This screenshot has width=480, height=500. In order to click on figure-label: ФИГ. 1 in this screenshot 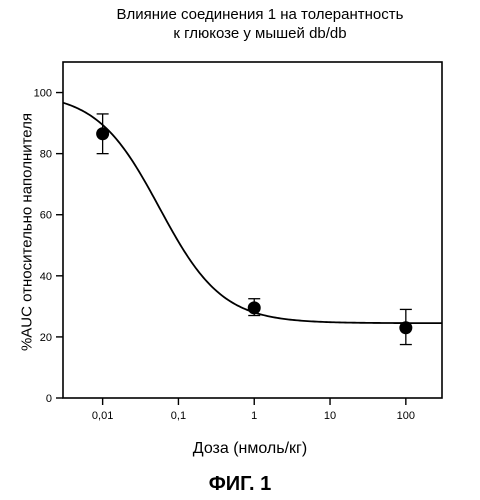, I will do `click(240, 484)`.